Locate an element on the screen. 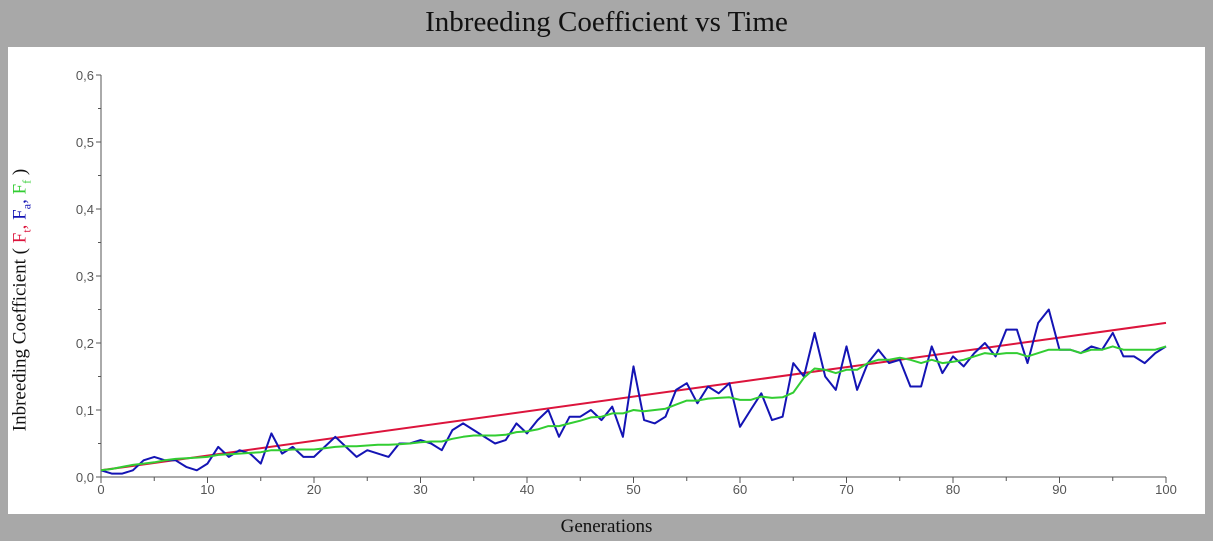  x-tick-label: 20 is located at coordinates (314, 489).